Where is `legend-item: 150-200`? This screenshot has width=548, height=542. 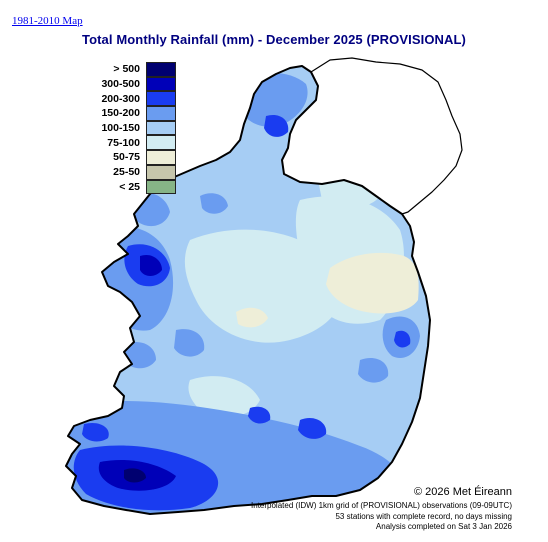
legend-item: 150-200 is located at coordinates (134, 113).